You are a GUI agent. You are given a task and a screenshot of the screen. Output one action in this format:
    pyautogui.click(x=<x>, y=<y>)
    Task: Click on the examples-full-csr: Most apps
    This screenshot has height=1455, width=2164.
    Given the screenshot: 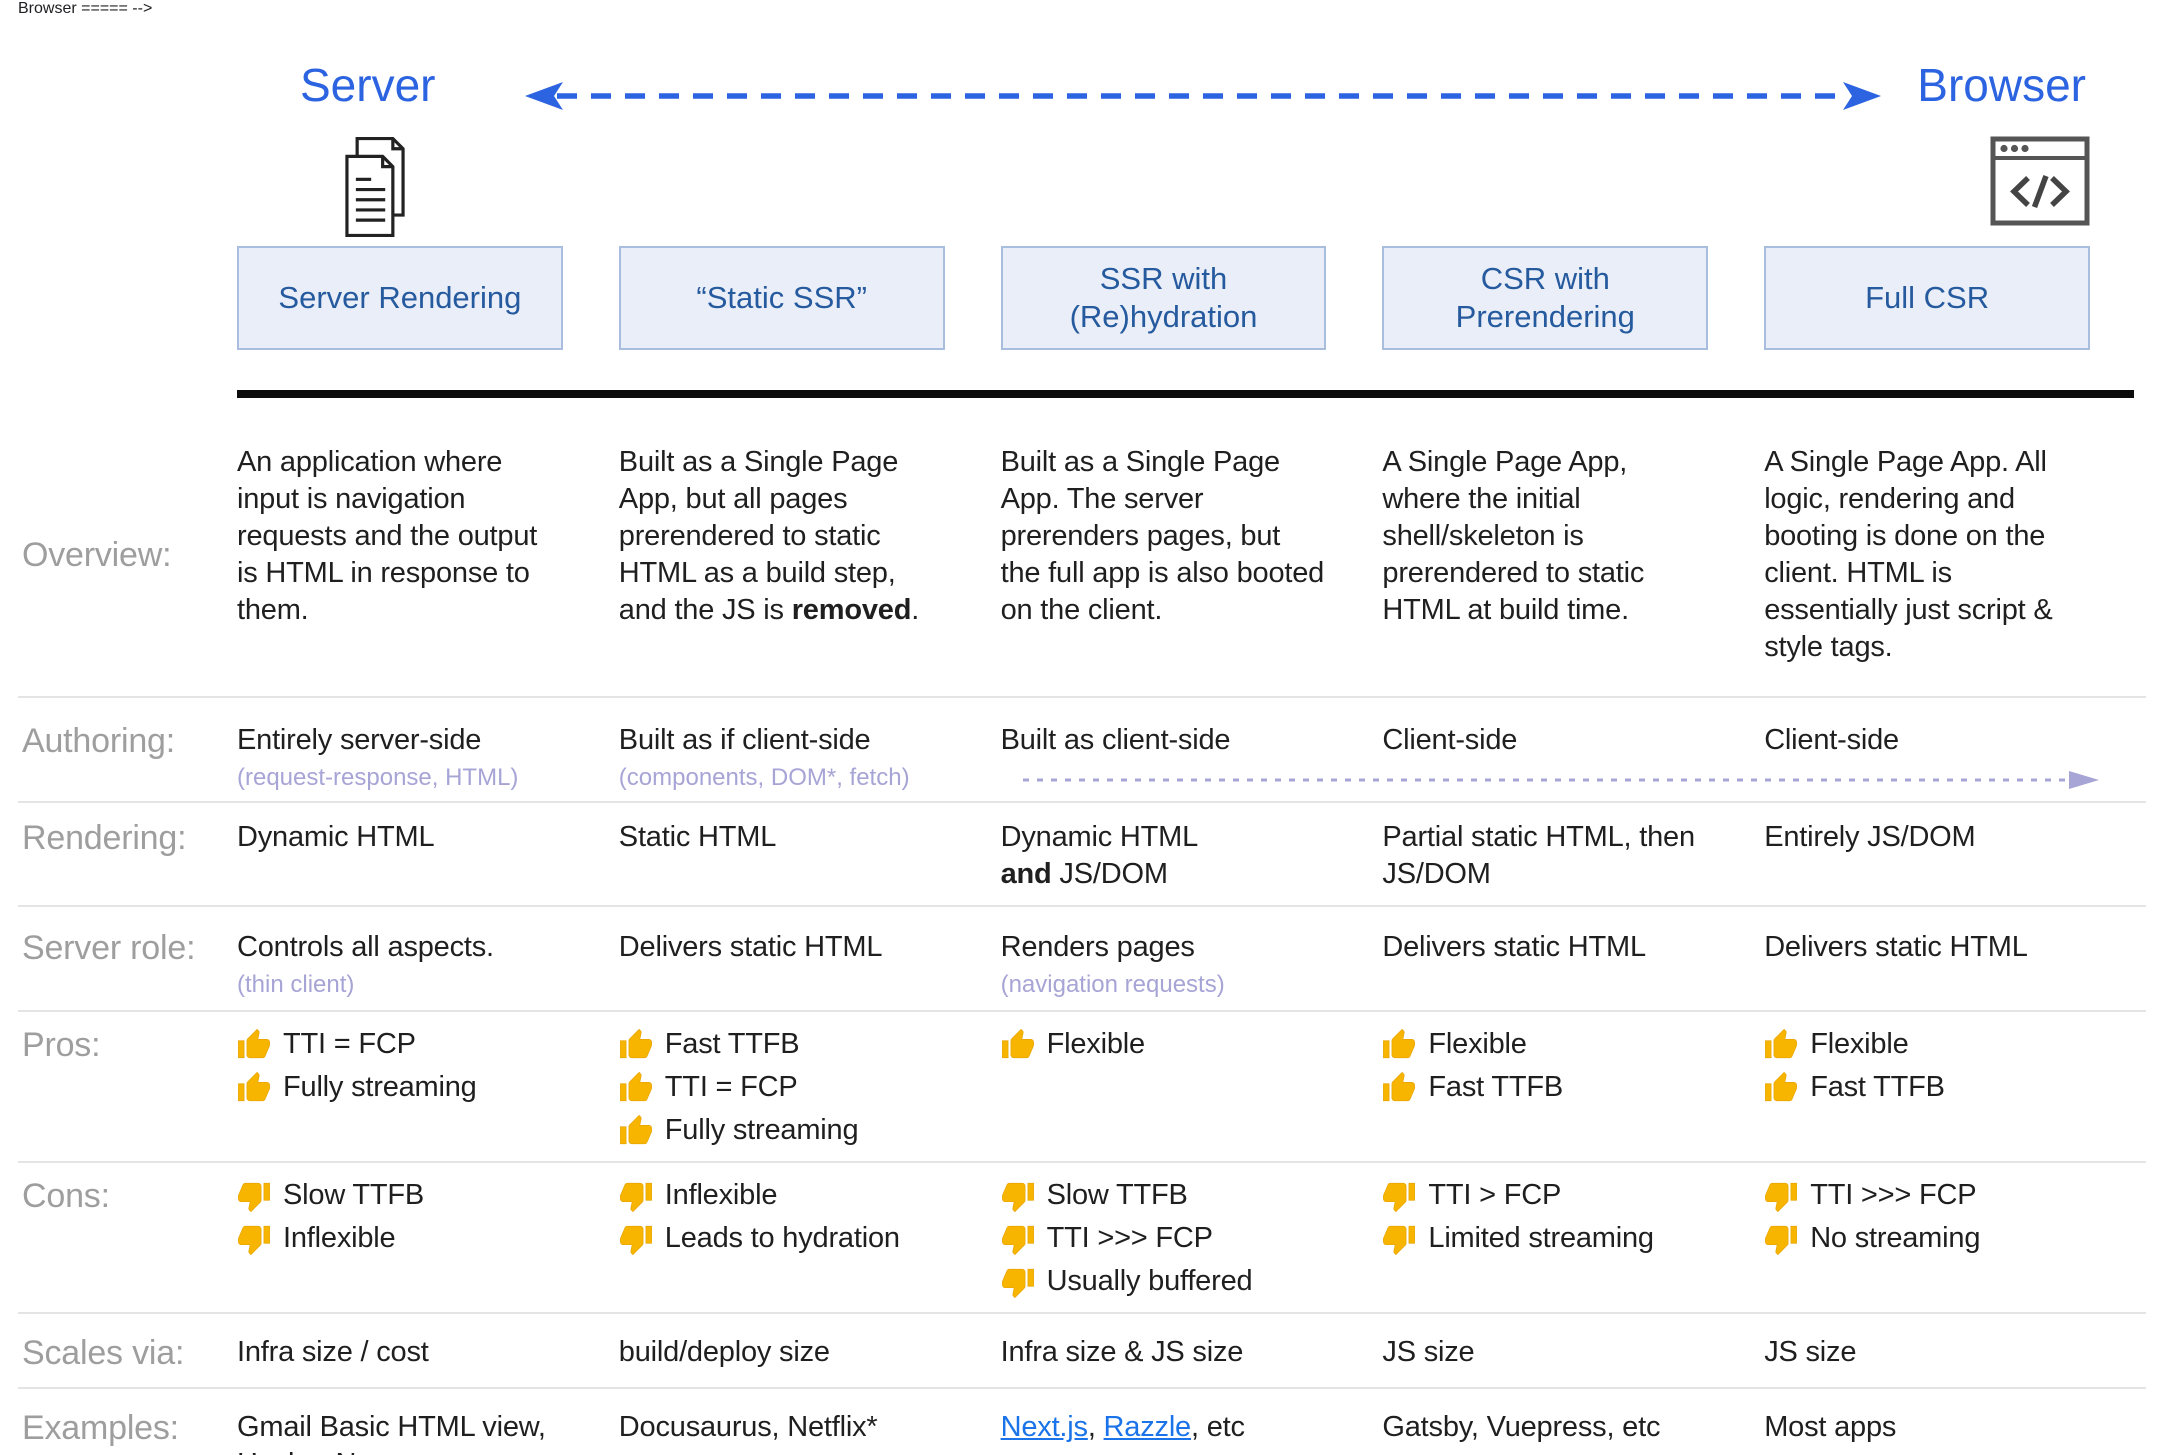 What is the action you would take?
    pyautogui.click(x=1830, y=1427)
    